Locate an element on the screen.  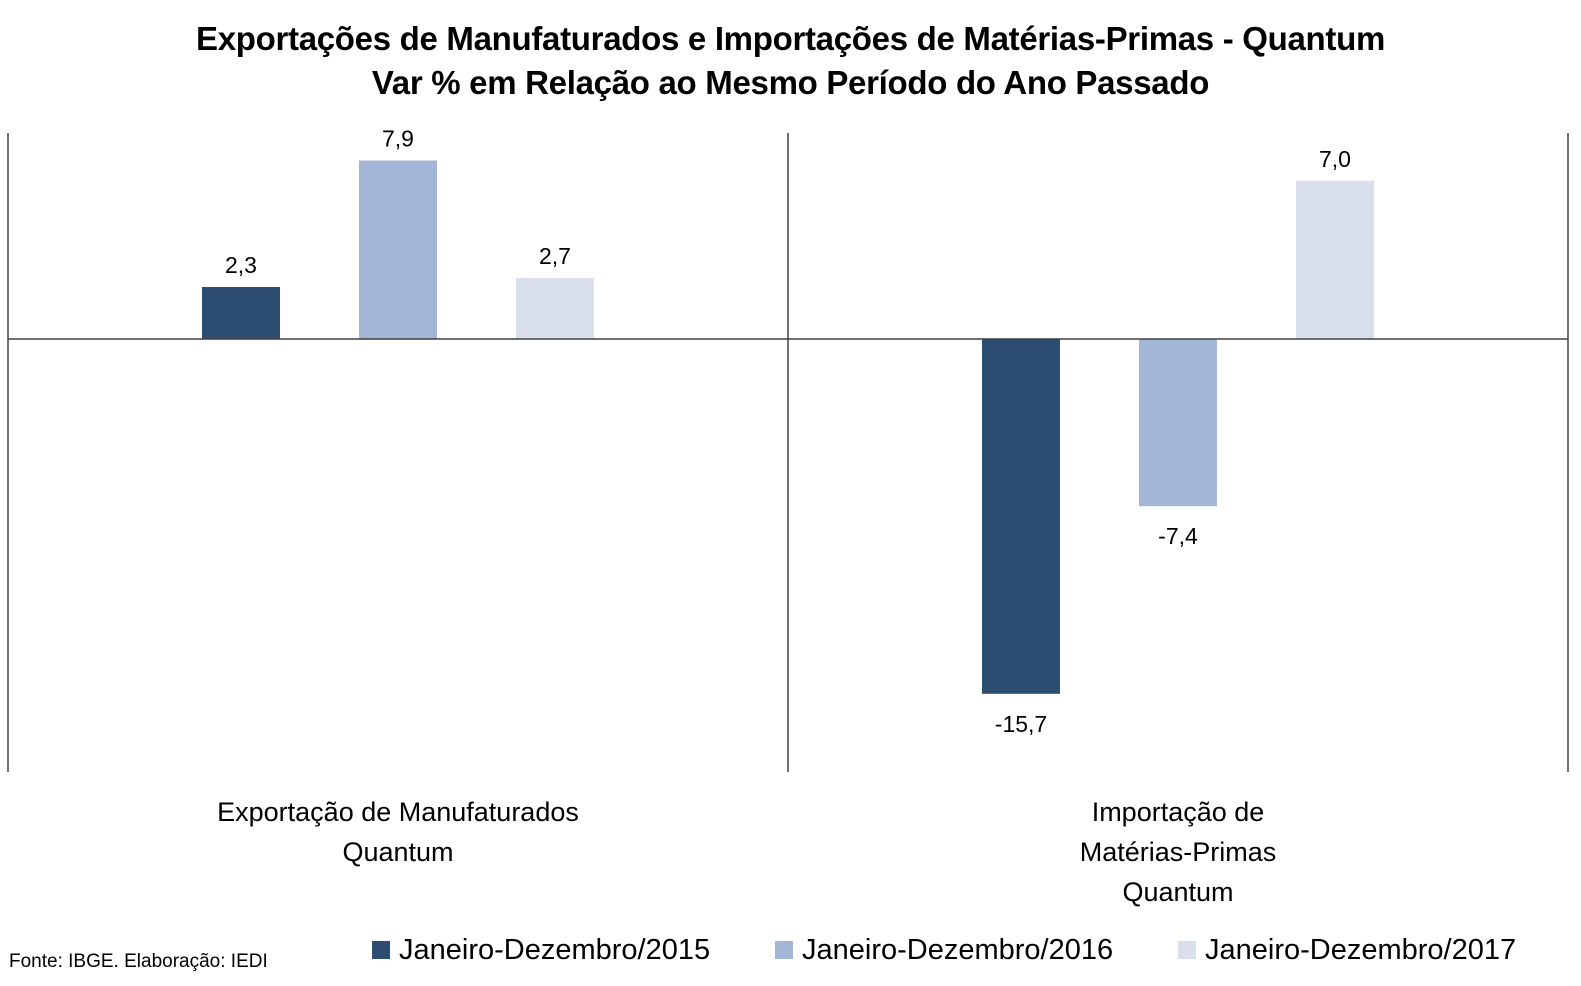
legend-swatch-2017 is located at coordinates (1187, 950).